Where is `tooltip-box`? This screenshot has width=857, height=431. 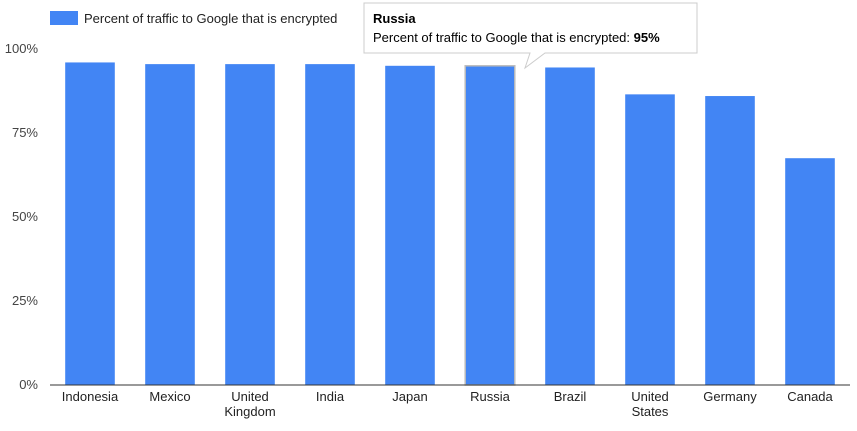 tooltip-box is located at coordinates (530, 36).